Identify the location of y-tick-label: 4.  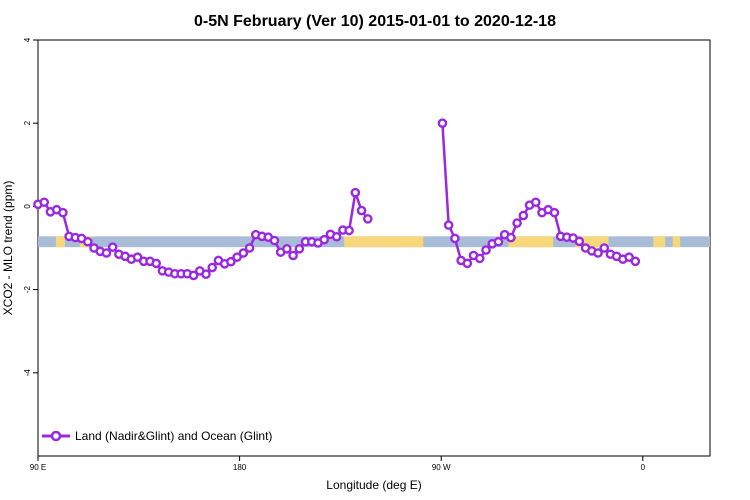
(27, 39).